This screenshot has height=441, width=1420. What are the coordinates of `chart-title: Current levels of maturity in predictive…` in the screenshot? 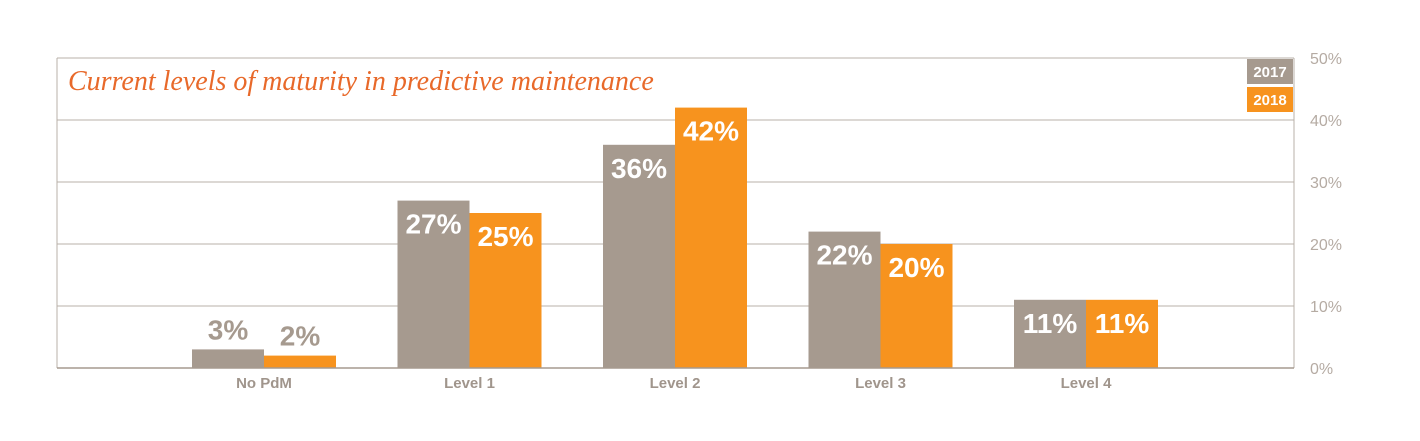 It's located at (361, 81).